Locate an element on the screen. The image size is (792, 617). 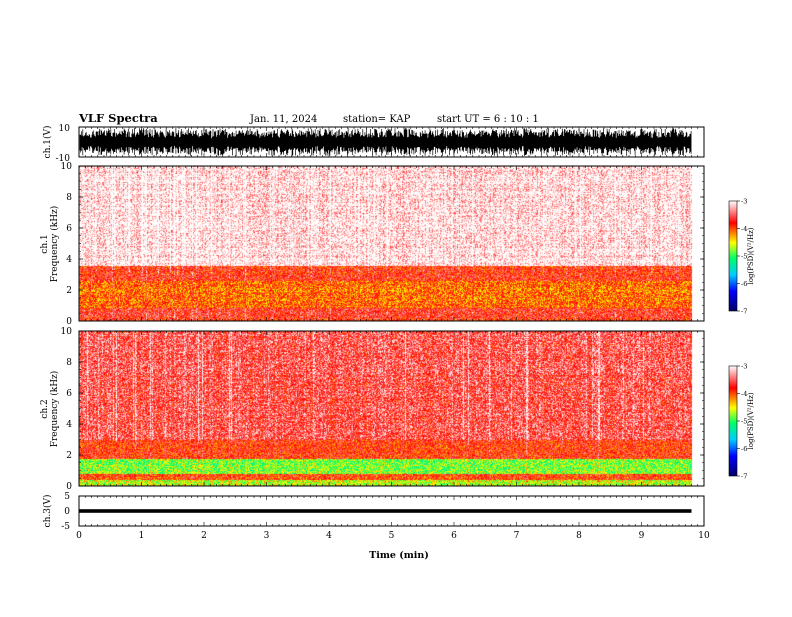
x-tick-label: 7 is located at coordinates (517, 536).